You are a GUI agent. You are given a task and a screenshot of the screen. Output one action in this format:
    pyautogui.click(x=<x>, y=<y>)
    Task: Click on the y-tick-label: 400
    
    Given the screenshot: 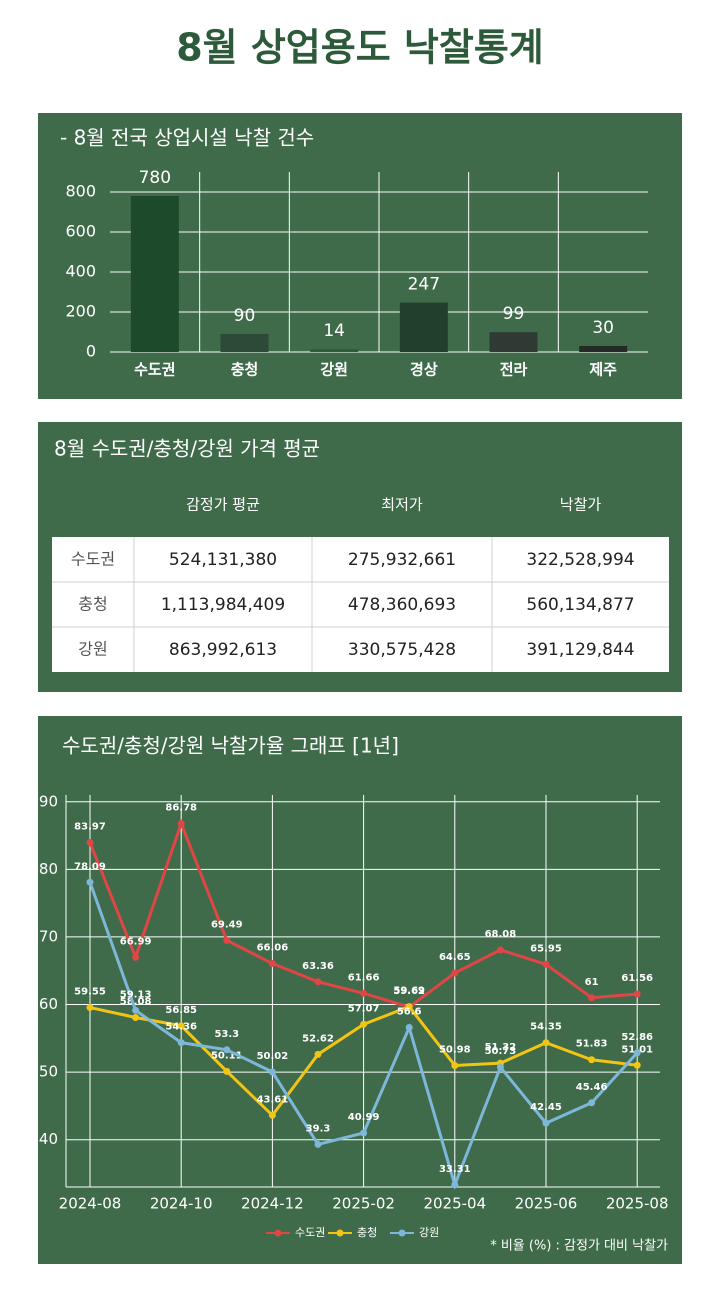 What is the action you would take?
    pyautogui.click(x=80, y=271)
    